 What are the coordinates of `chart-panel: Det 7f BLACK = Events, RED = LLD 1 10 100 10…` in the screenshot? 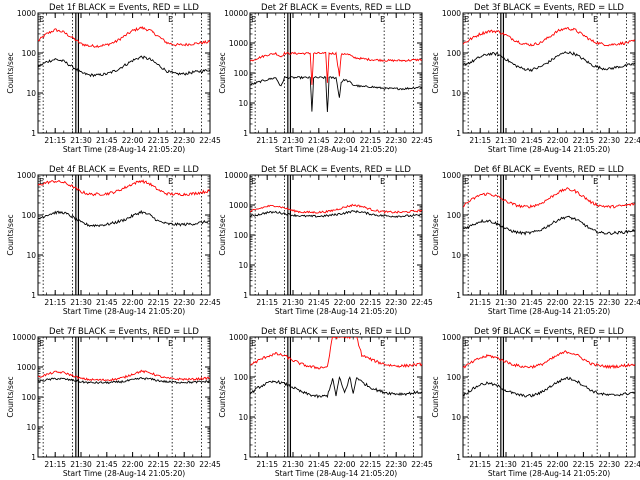 It's located at (113, 402).